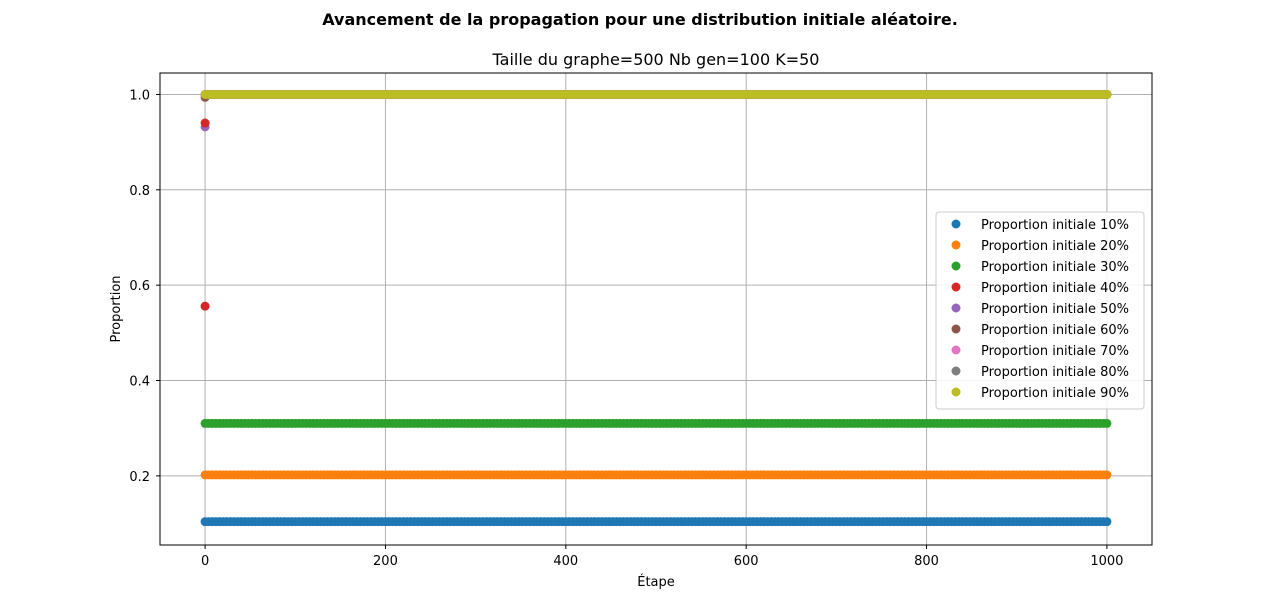 The height and width of the screenshot is (612, 1280). Describe the element at coordinates (1055, 330) in the screenshot. I see `legend-label: Proportion initiale 60%` at that location.